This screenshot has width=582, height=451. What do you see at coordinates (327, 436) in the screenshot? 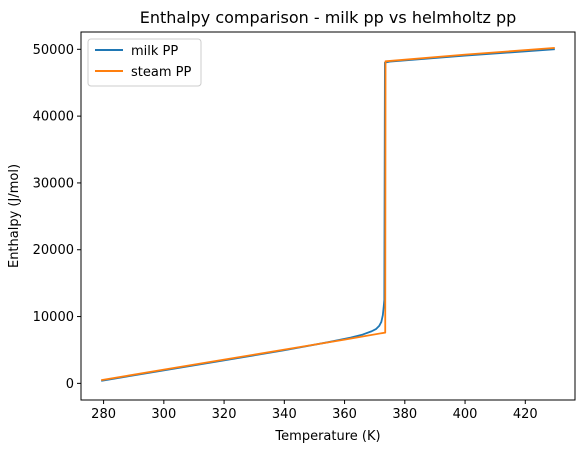
I see `x-axis-label: Temperature (K)` at bounding box center [327, 436].